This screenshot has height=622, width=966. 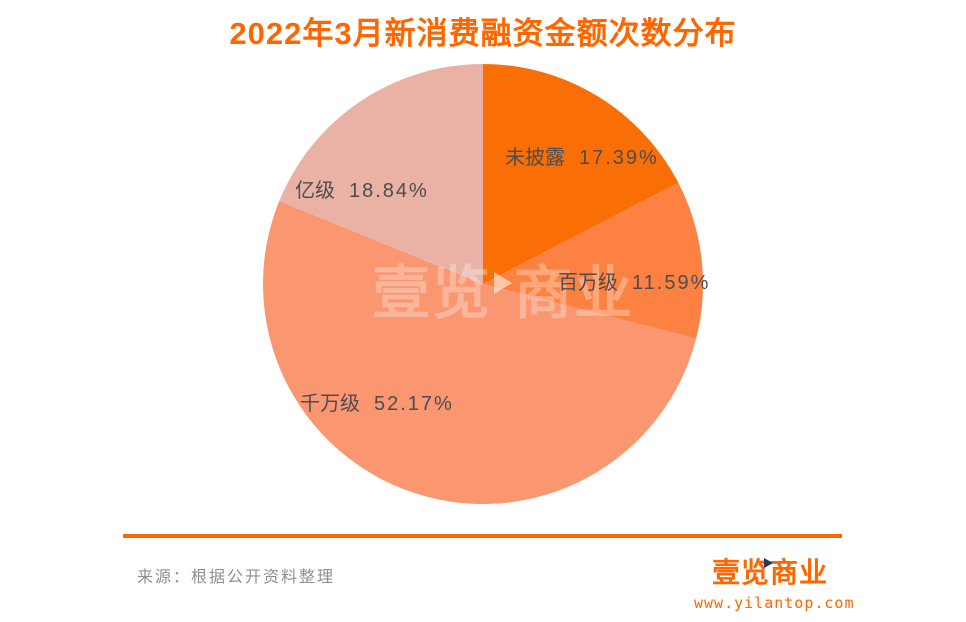 I want to click on watermark-text-right: 商业, so click(x=574, y=293).